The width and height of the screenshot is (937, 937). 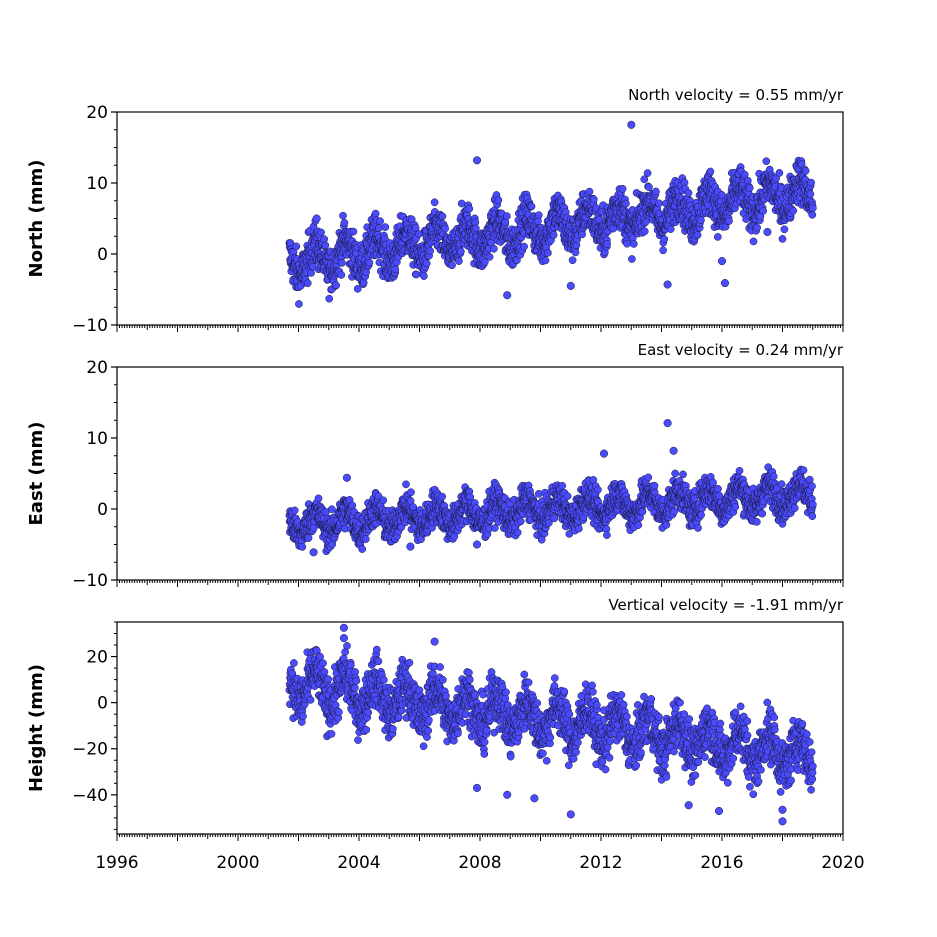 I want to click on east-panel-title: East velocity = 0.24 mm/yr, so click(x=741, y=350).